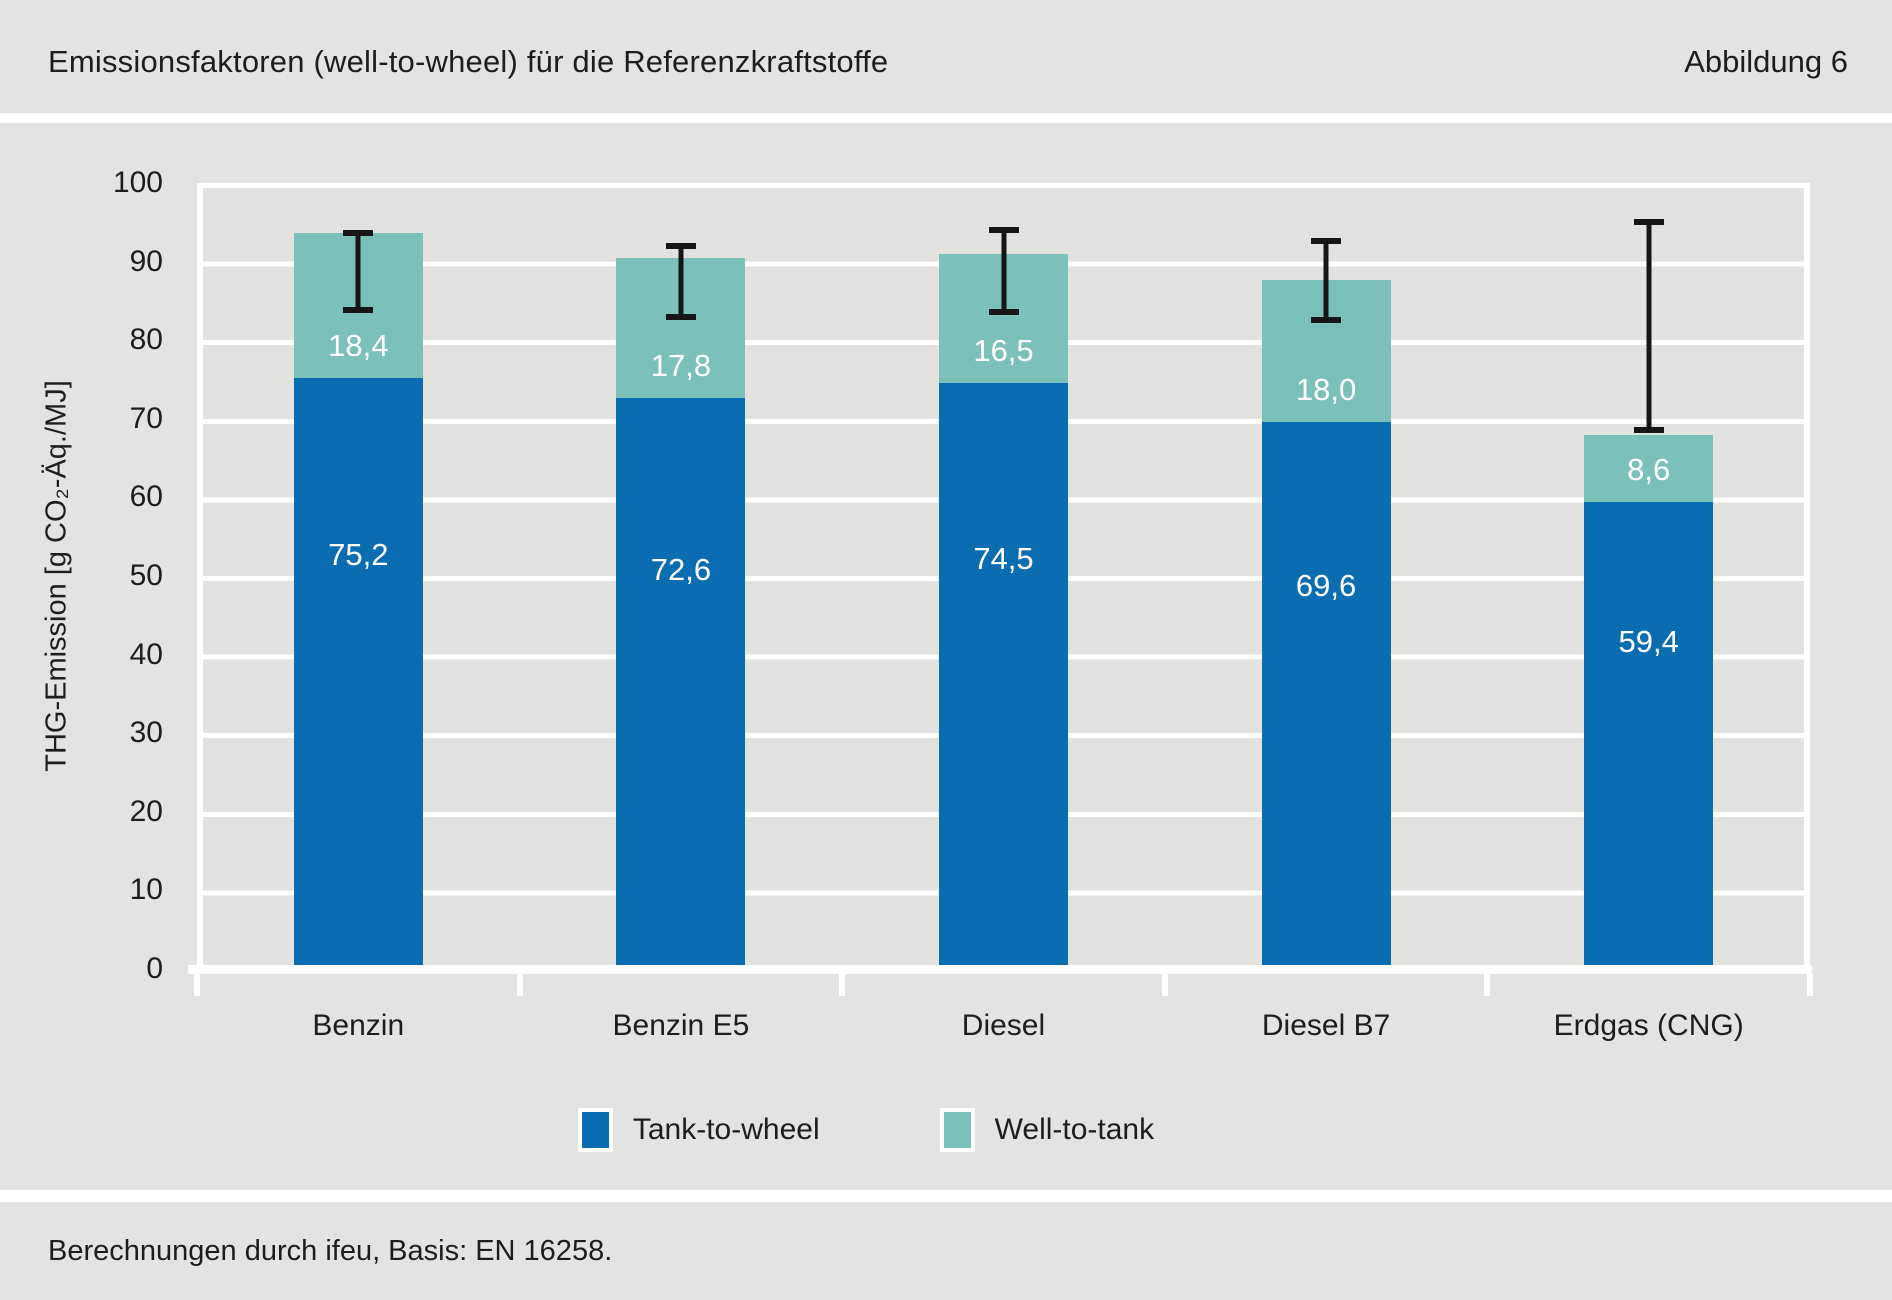 This screenshot has height=1300, width=1892. I want to click on y-tick-label-50: 50, so click(146, 575).